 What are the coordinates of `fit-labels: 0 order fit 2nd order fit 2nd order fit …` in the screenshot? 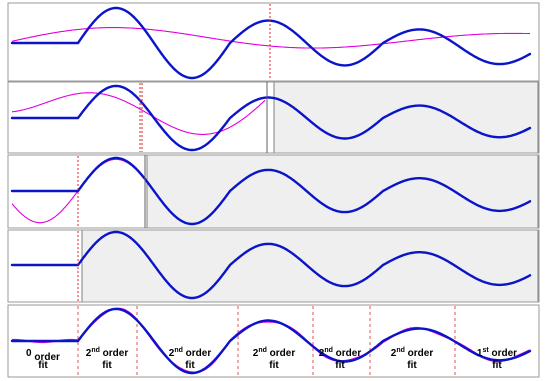 It's located at (271, 359).